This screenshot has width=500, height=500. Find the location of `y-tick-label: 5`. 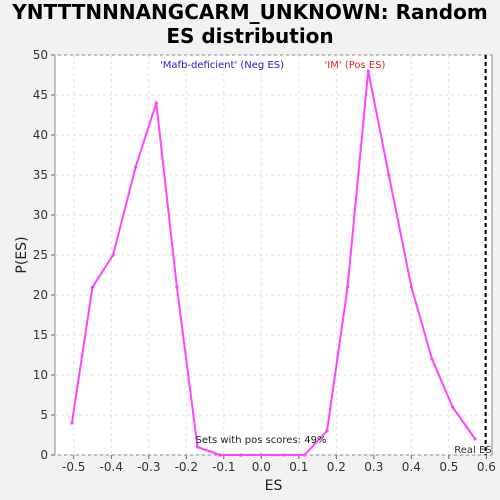

y-tick-label: 5 is located at coordinates (44, 415).